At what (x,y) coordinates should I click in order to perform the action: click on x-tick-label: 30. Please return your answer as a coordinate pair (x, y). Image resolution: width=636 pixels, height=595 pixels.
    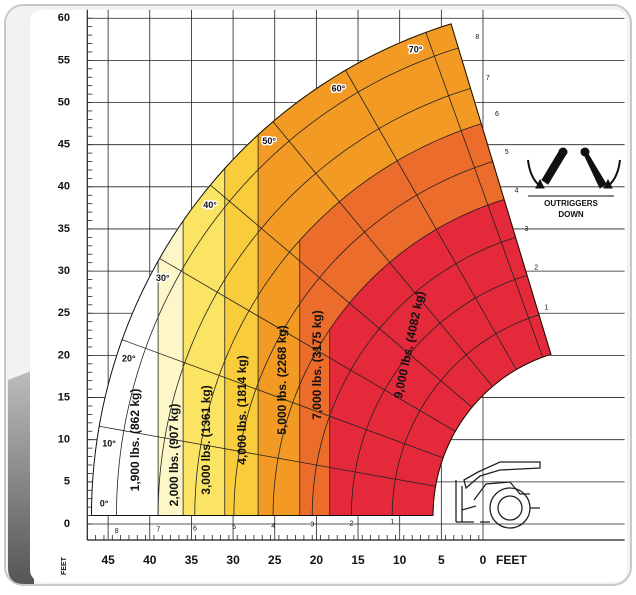
    Looking at the image, I should click on (233, 560).